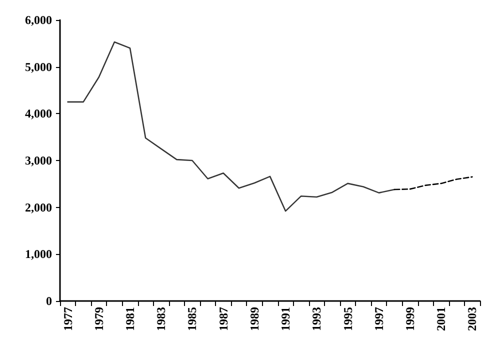  What do you see at coordinates (38, 67) in the screenshot?
I see `y-tick-label: 5,000` at bounding box center [38, 67].